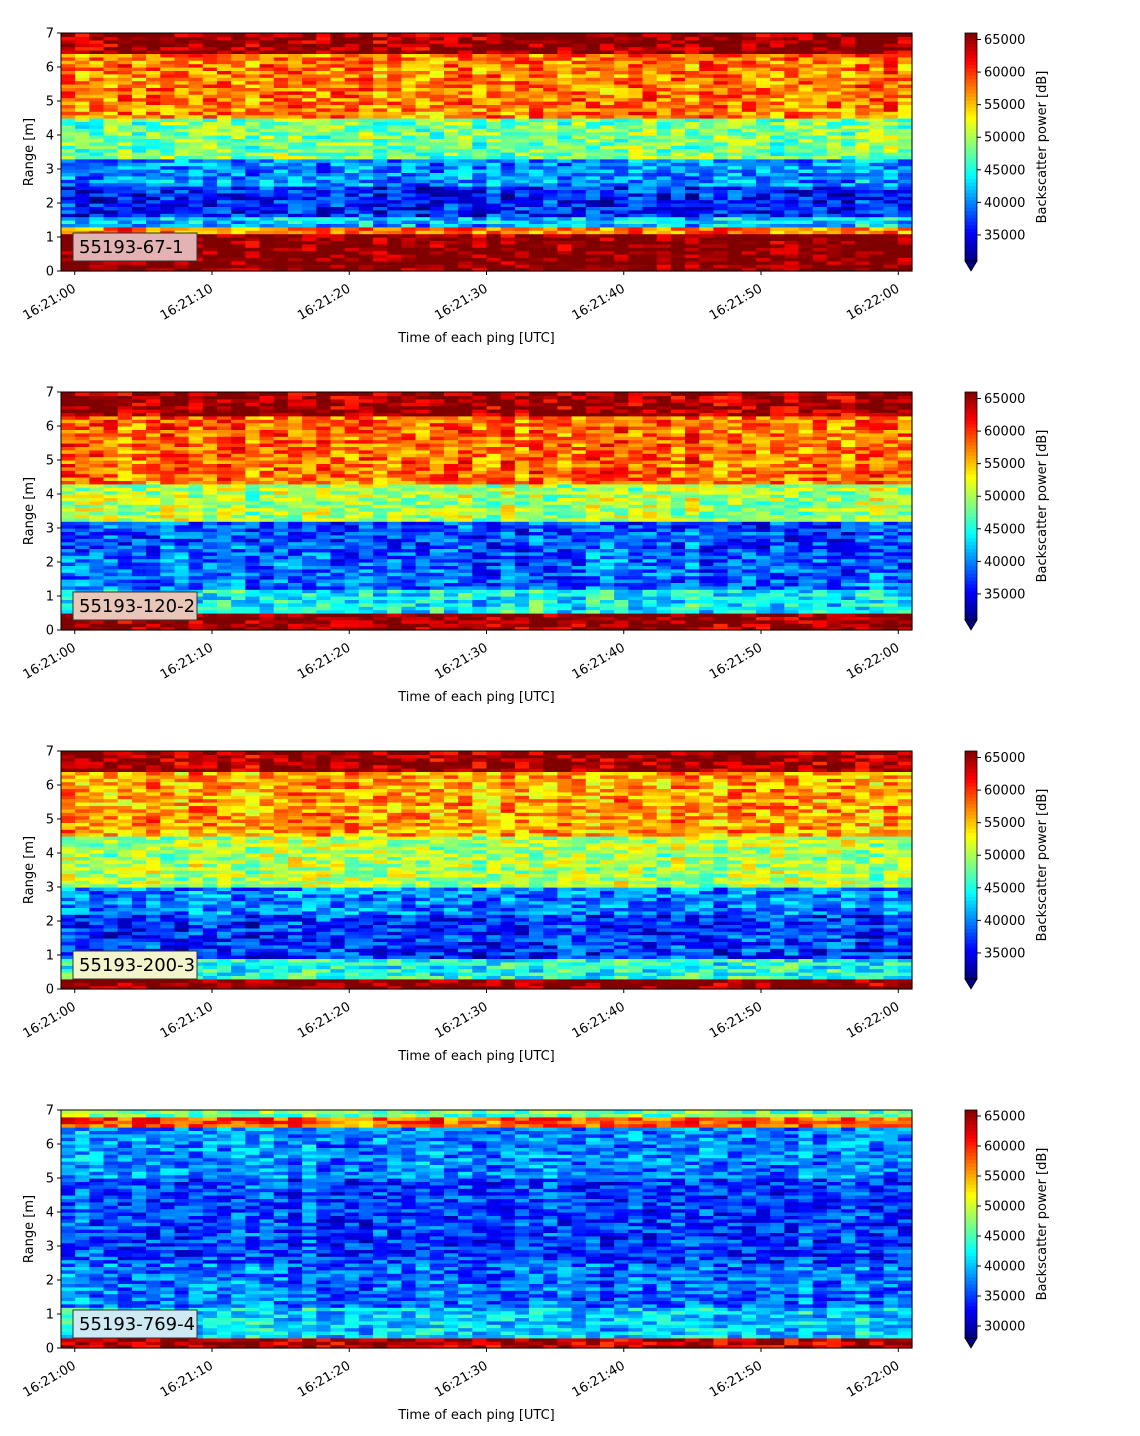 This screenshot has height=1436, width=1140. I want to click on probe-label-text: 55193-769-4, so click(137, 1324).